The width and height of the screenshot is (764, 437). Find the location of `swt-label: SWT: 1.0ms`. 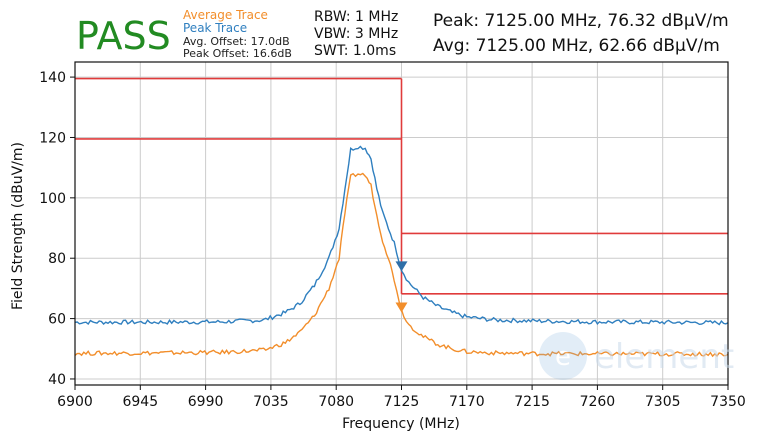

swt-label: SWT: 1.0ms is located at coordinates (355, 51).